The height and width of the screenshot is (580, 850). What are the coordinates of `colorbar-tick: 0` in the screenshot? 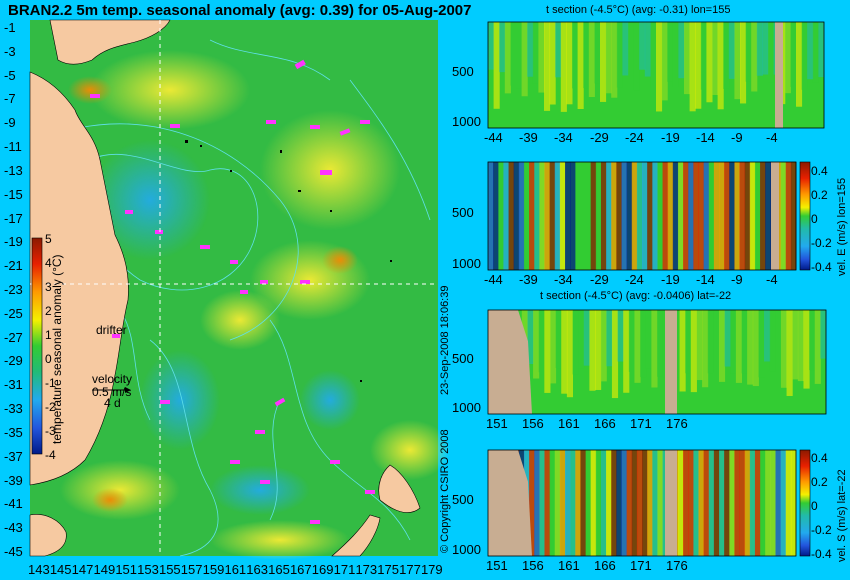 It's located at (814, 506).